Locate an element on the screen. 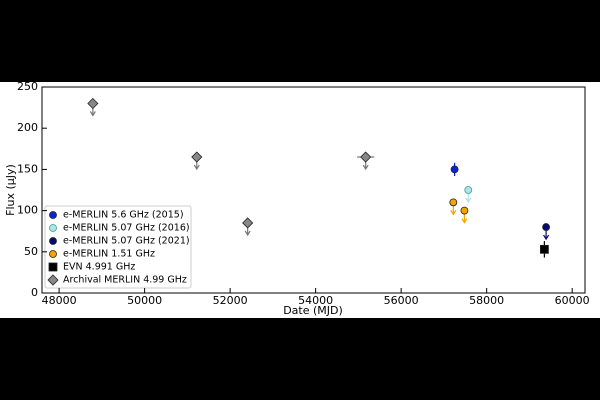  y-tick-label: 0 is located at coordinates (34, 292).